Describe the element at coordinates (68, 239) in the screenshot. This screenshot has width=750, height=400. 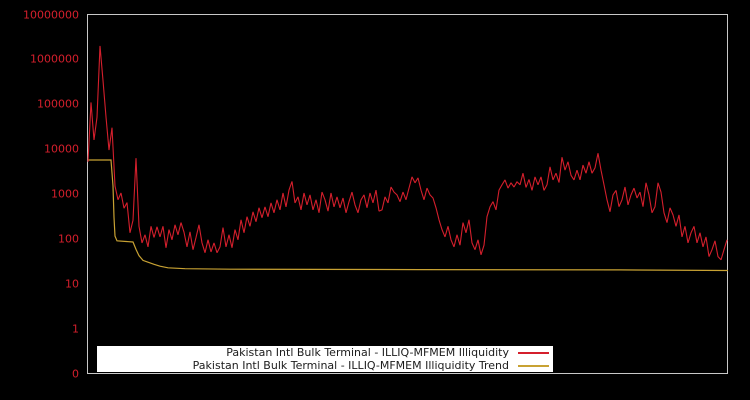
I see `y-tick-label: 100` at that location.